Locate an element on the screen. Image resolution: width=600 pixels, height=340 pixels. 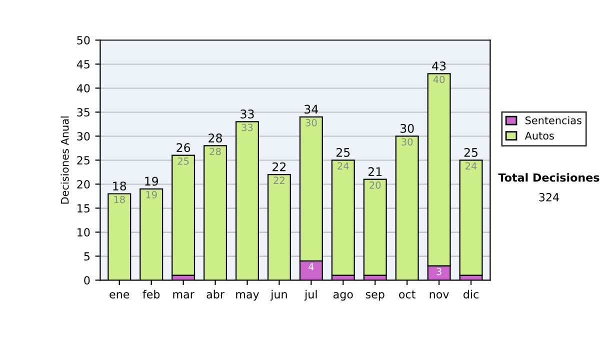
legend-label: Sentencias is located at coordinates (554, 120).